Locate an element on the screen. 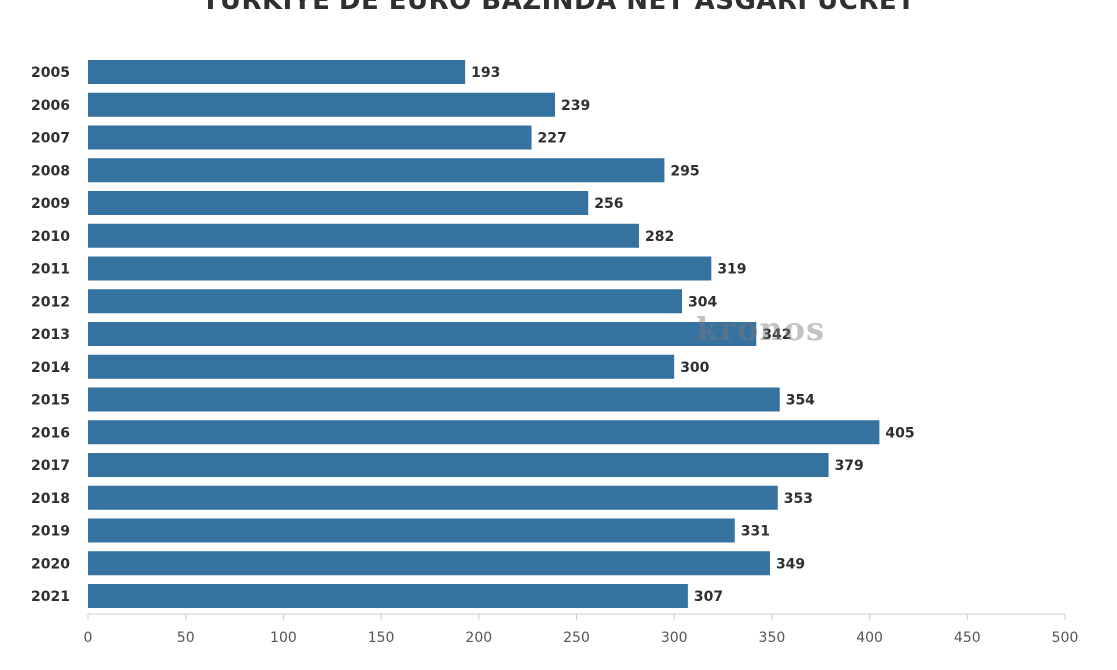  x-tick-label: 0 is located at coordinates (88, 638).